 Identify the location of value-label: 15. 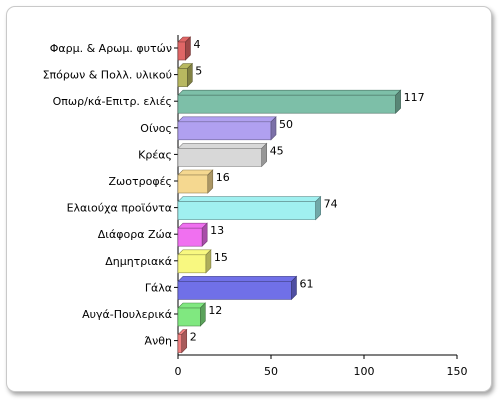
(221, 257).